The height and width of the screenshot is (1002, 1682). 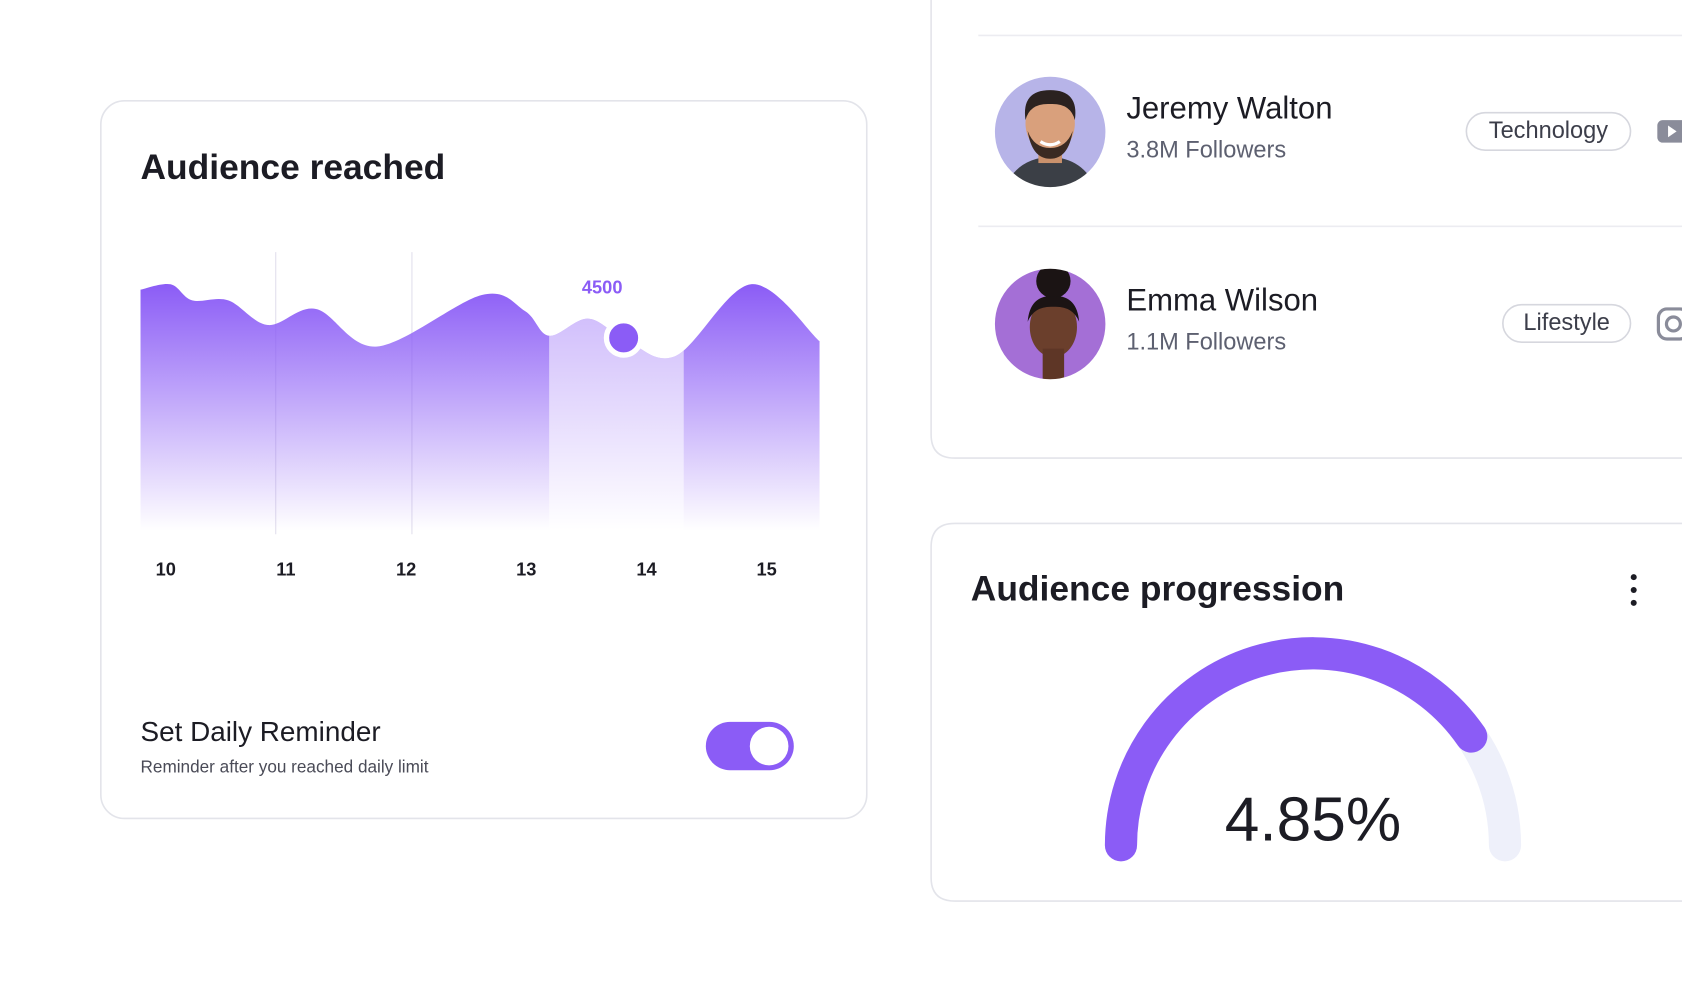 What do you see at coordinates (526, 568) in the screenshot?
I see `x-tick-label: 13` at bounding box center [526, 568].